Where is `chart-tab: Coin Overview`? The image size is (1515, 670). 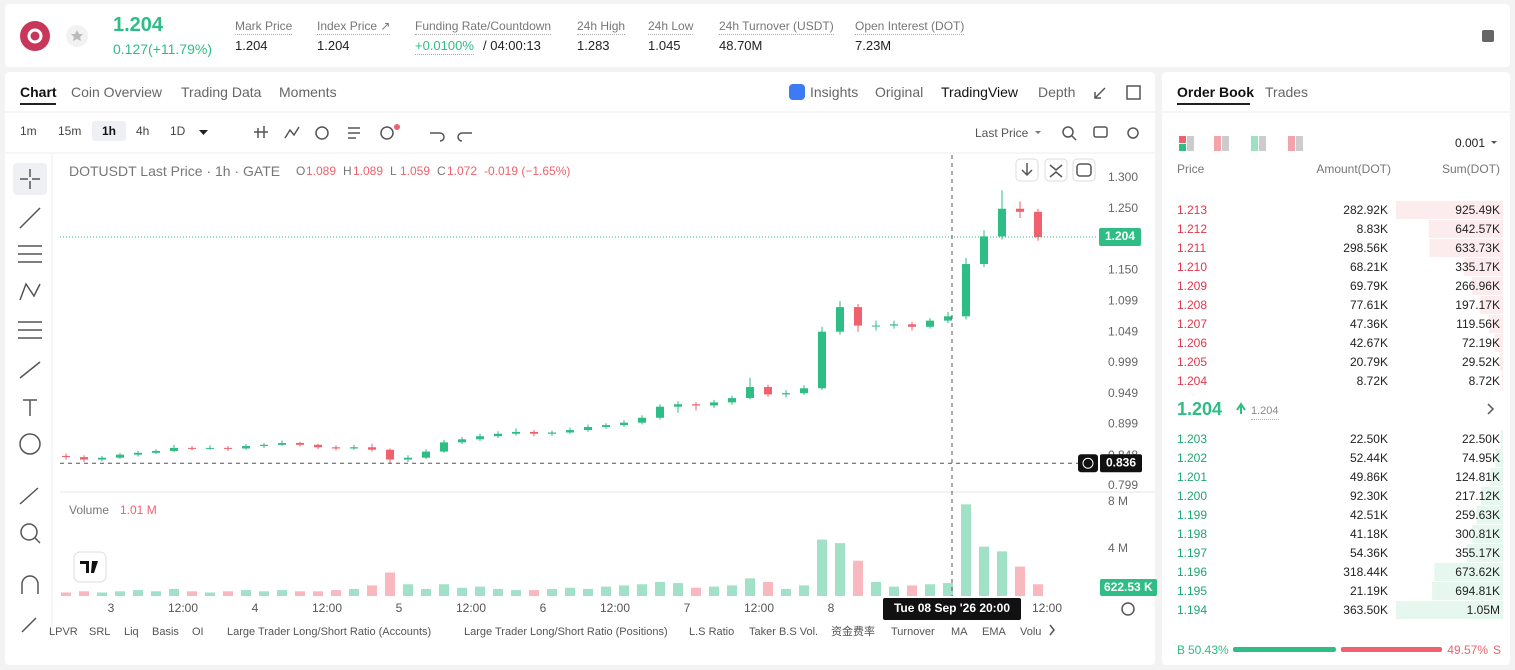
chart-tab: Coin Overview is located at coordinates (117, 92).